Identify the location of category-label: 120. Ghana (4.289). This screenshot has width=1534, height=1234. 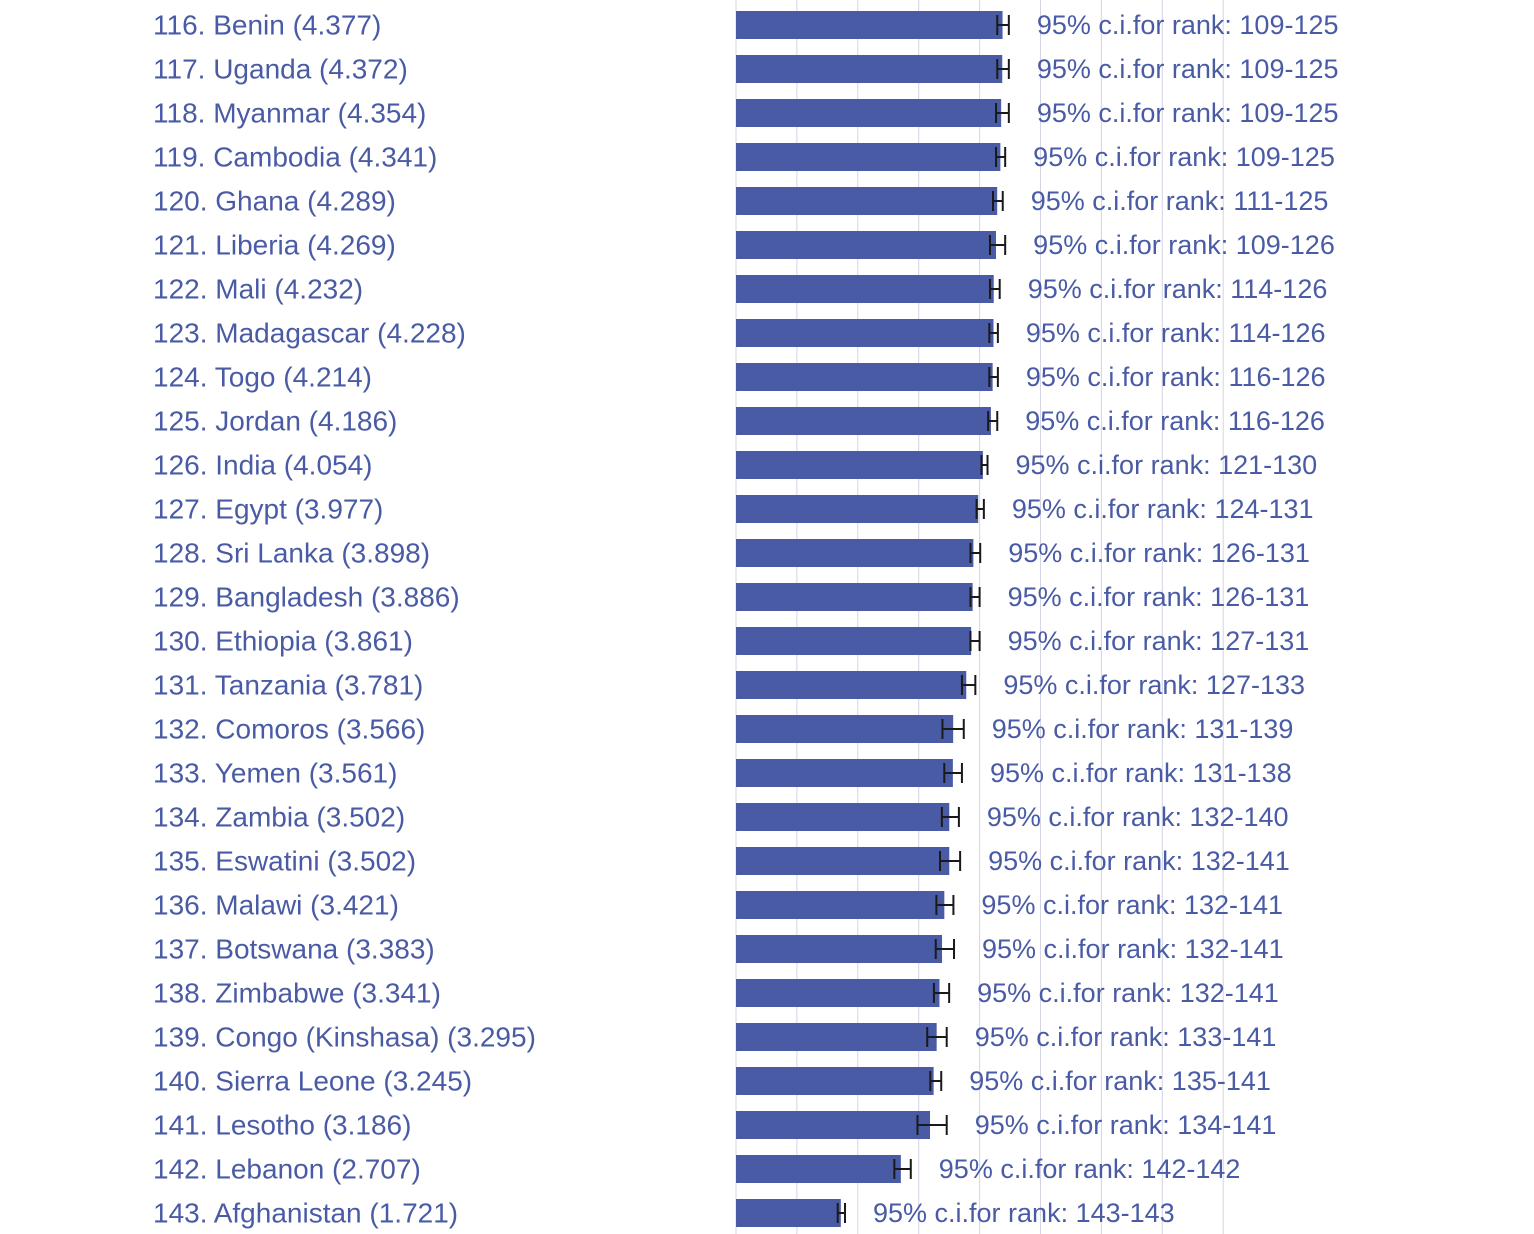
(274, 201).